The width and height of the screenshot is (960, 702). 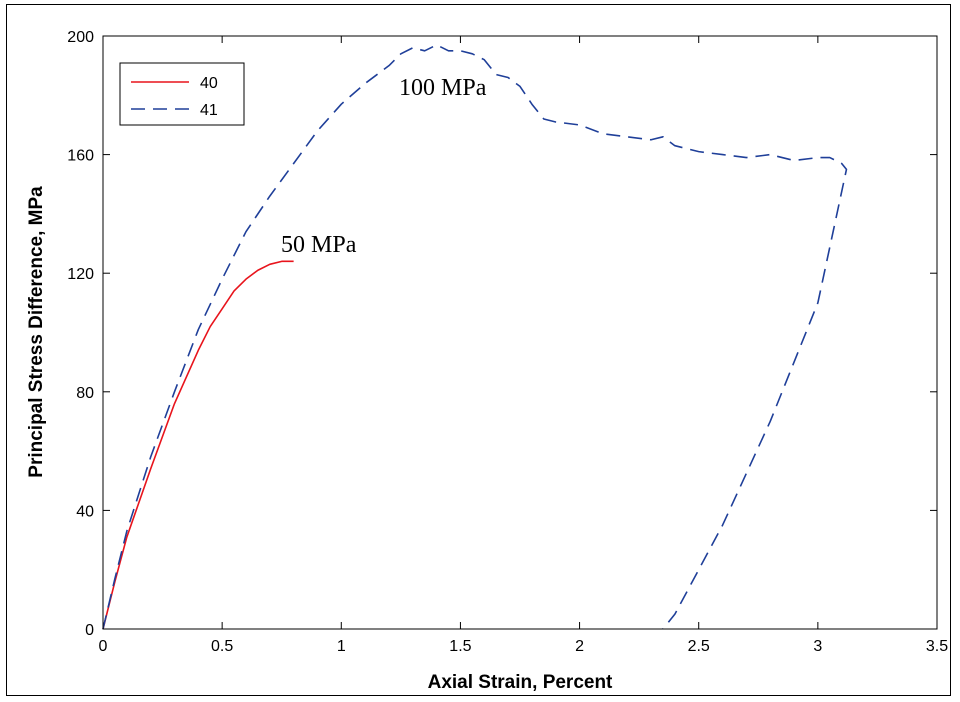 What do you see at coordinates (80, 274) in the screenshot?
I see `y-tick-label: 120` at bounding box center [80, 274].